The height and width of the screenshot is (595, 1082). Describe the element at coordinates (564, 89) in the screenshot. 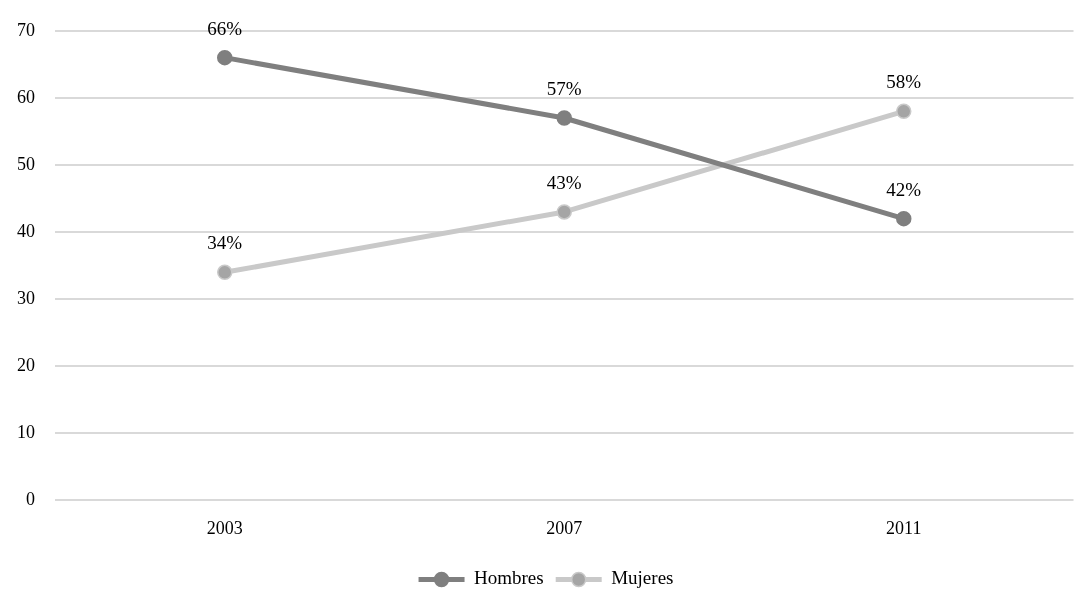

I see `data-label: 57%` at that location.